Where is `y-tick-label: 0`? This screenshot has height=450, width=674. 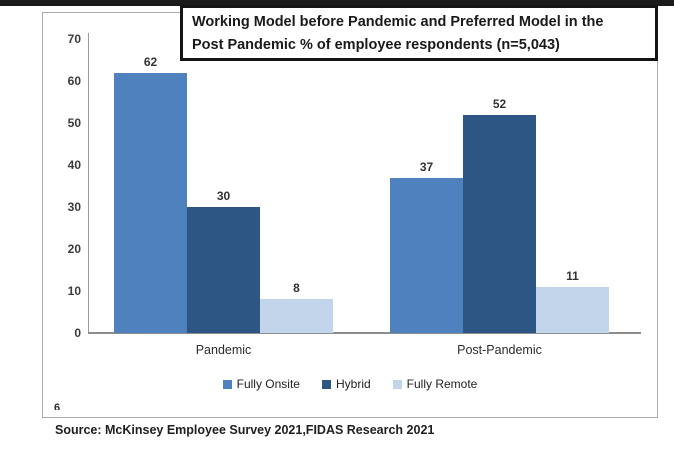 y-tick-label: 0 is located at coordinates (77, 333).